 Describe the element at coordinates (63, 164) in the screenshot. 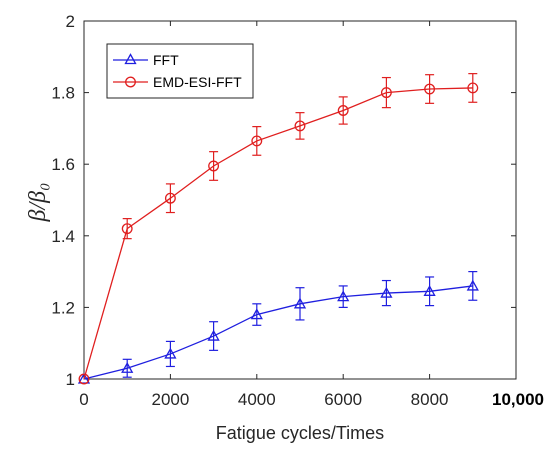

I see `y-tick-label: 1.6` at that location.